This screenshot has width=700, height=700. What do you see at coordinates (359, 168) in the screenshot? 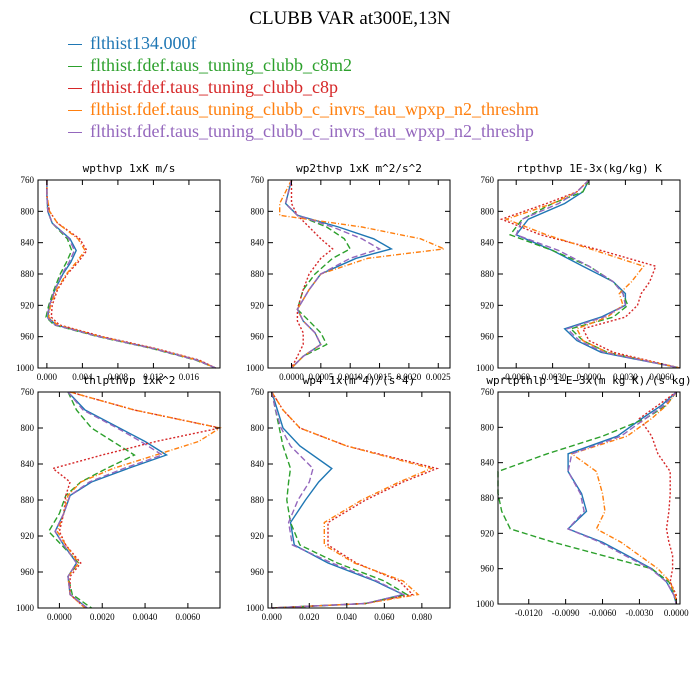
I see `panel-title: wp2thvp 1xK m^2/s^2` at bounding box center [359, 168].